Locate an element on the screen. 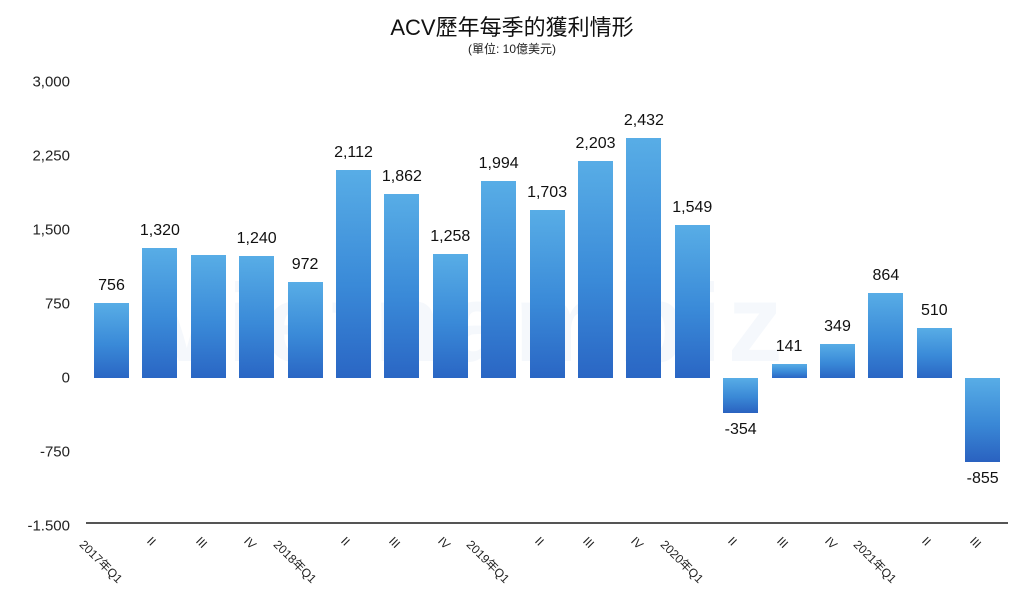 The image size is (1024, 608). bar-value-label: 1,240 is located at coordinates (256, 238).